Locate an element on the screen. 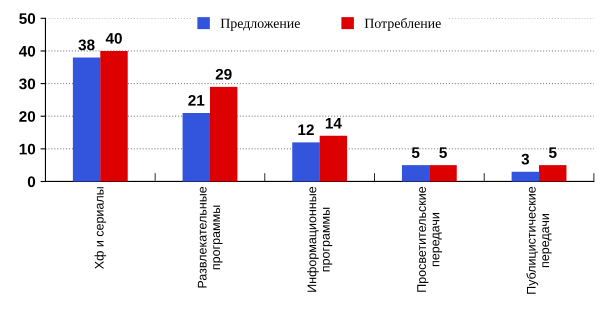 This screenshot has width=606, height=333. data-label: 12 is located at coordinates (306, 129).